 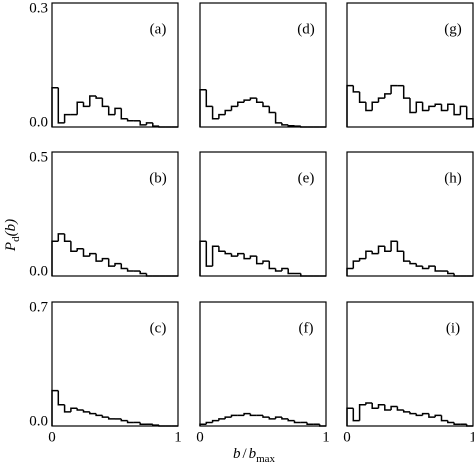 I want to click on x-tick-label: 0, so click(x=200, y=437).